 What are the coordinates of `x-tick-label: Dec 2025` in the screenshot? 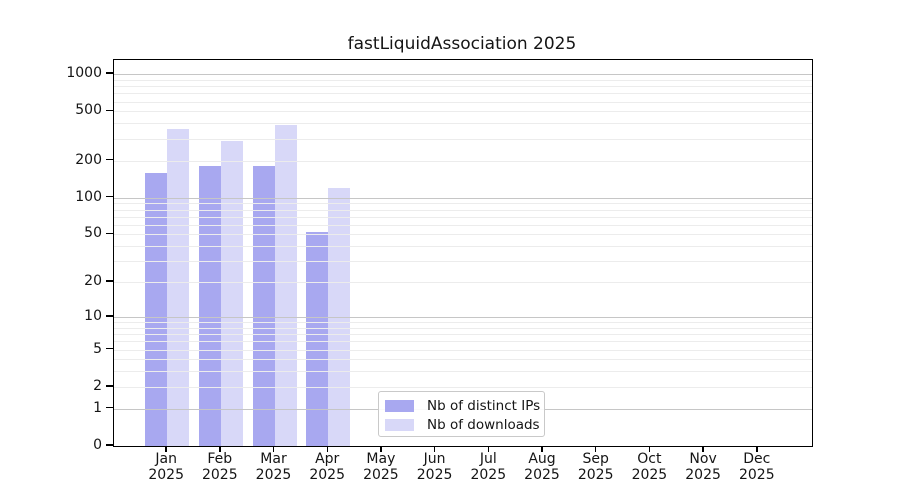 It's located at (756, 467).